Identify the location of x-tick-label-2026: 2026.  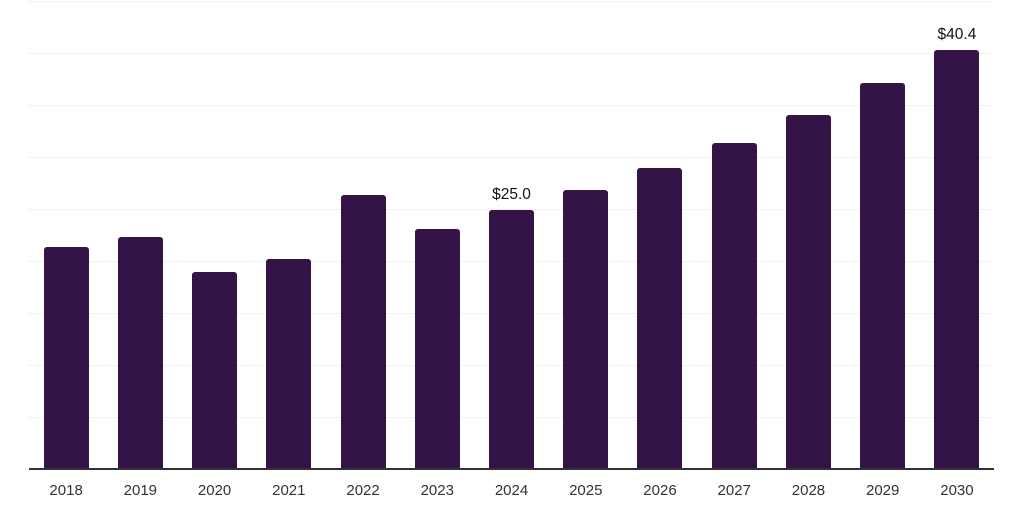
(660, 490).